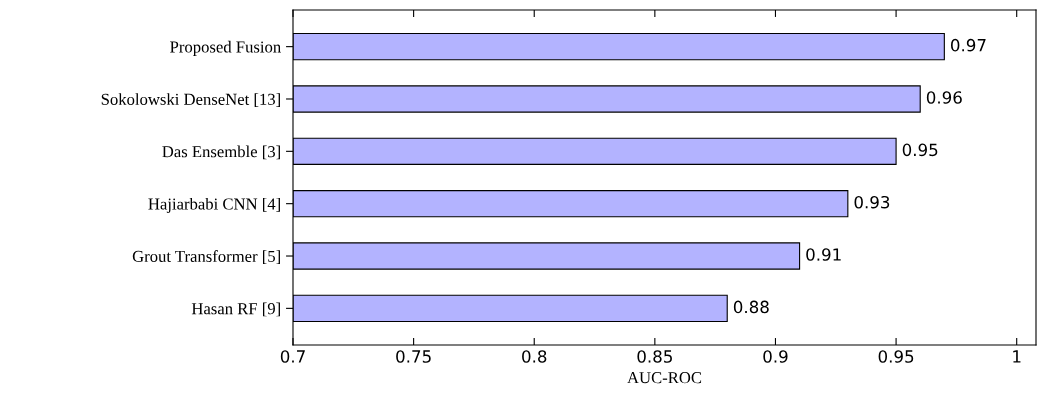  I want to click on x-tick-label: 0.8, so click(534, 356).